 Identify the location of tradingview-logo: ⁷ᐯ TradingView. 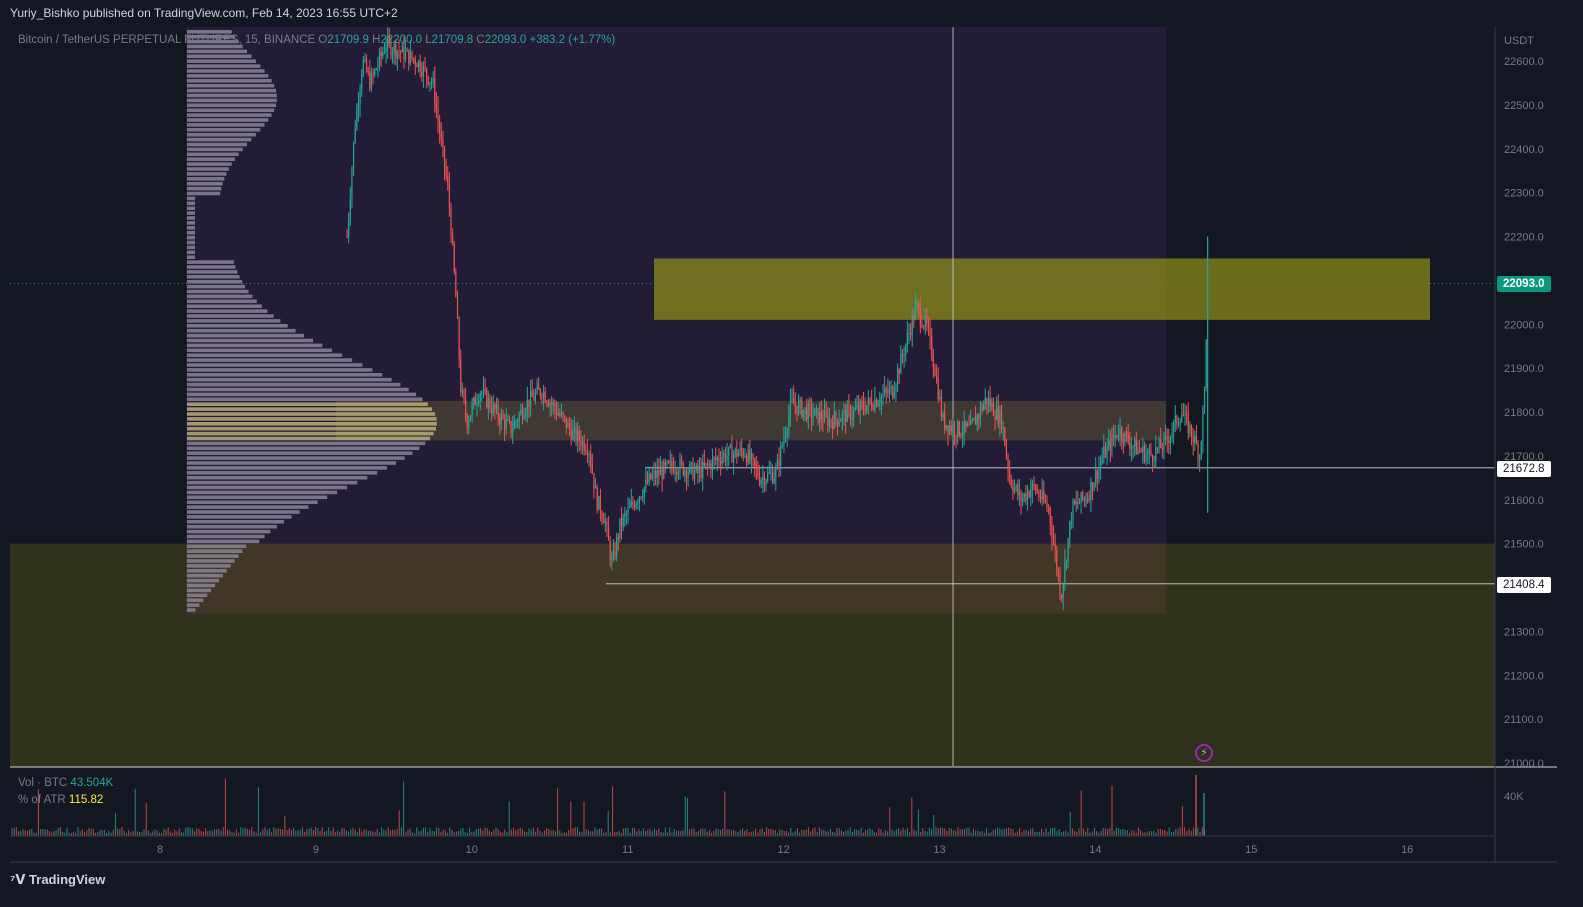
(57, 880).